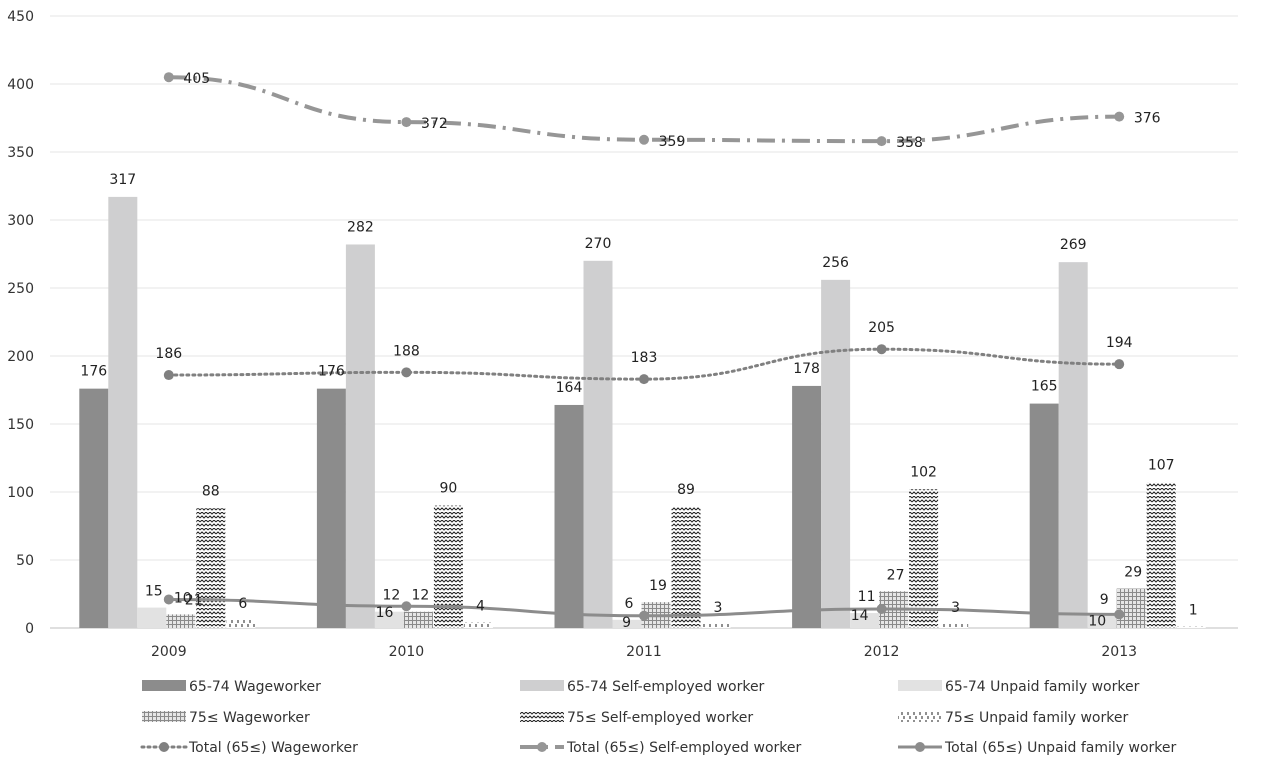 Image resolution: width=1267 pixels, height=759 pixels. What do you see at coordinates (211, 491) in the screenshot?
I see `bar-data-label: 88` at bounding box center [211, 491].